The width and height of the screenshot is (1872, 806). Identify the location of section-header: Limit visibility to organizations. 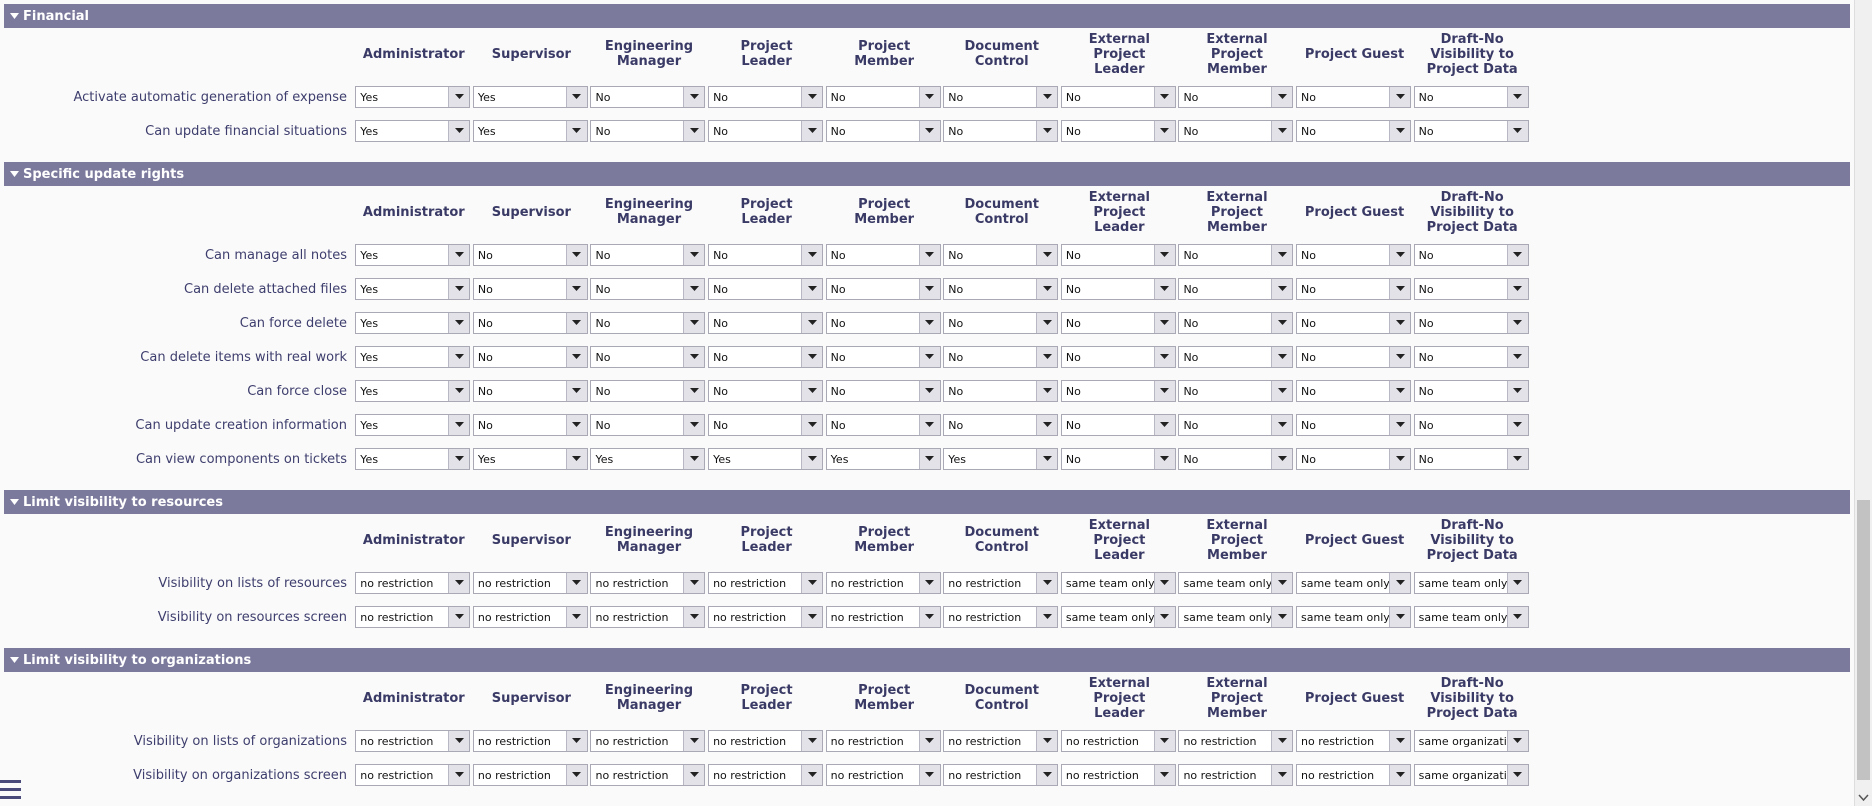
(927, 660).